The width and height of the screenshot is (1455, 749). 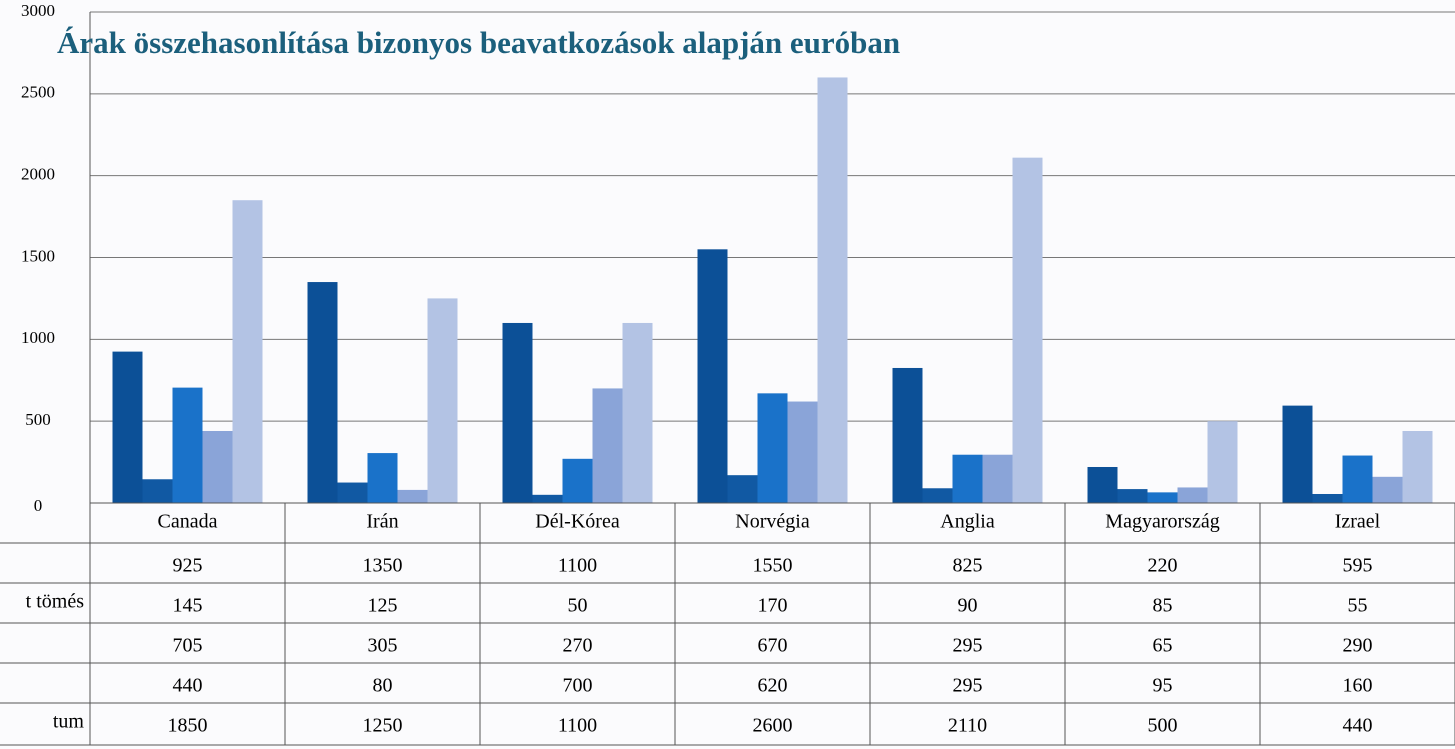 I want to click on y-tick-label: 1000, so click(x=38, y=337).